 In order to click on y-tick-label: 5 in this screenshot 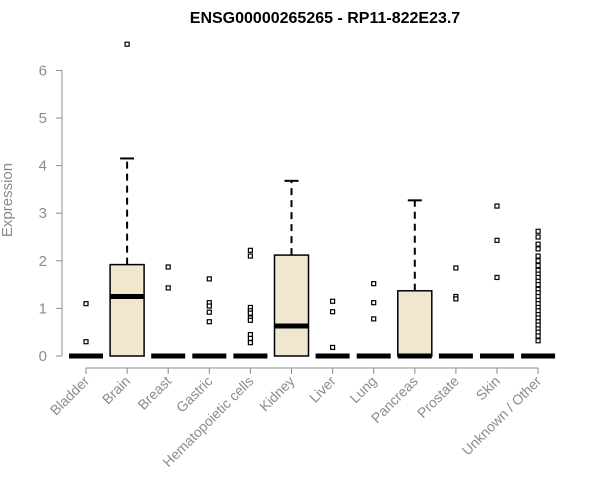, I will do `click(43, 118)`.